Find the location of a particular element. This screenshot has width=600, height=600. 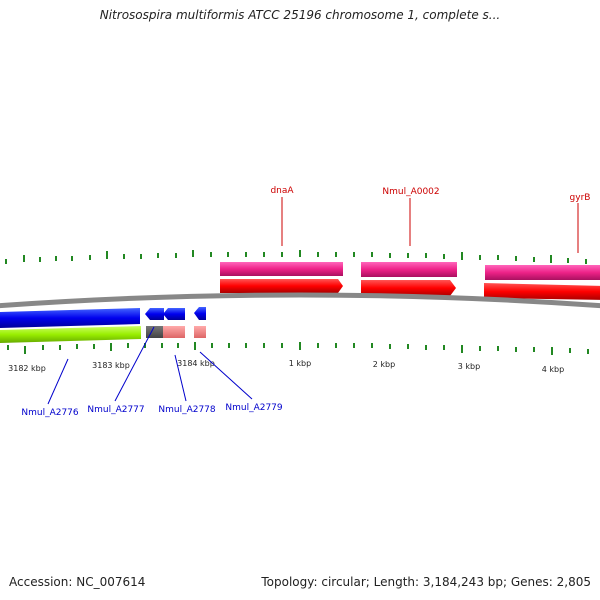

backbone-arc is located at coordinates (300, 300).